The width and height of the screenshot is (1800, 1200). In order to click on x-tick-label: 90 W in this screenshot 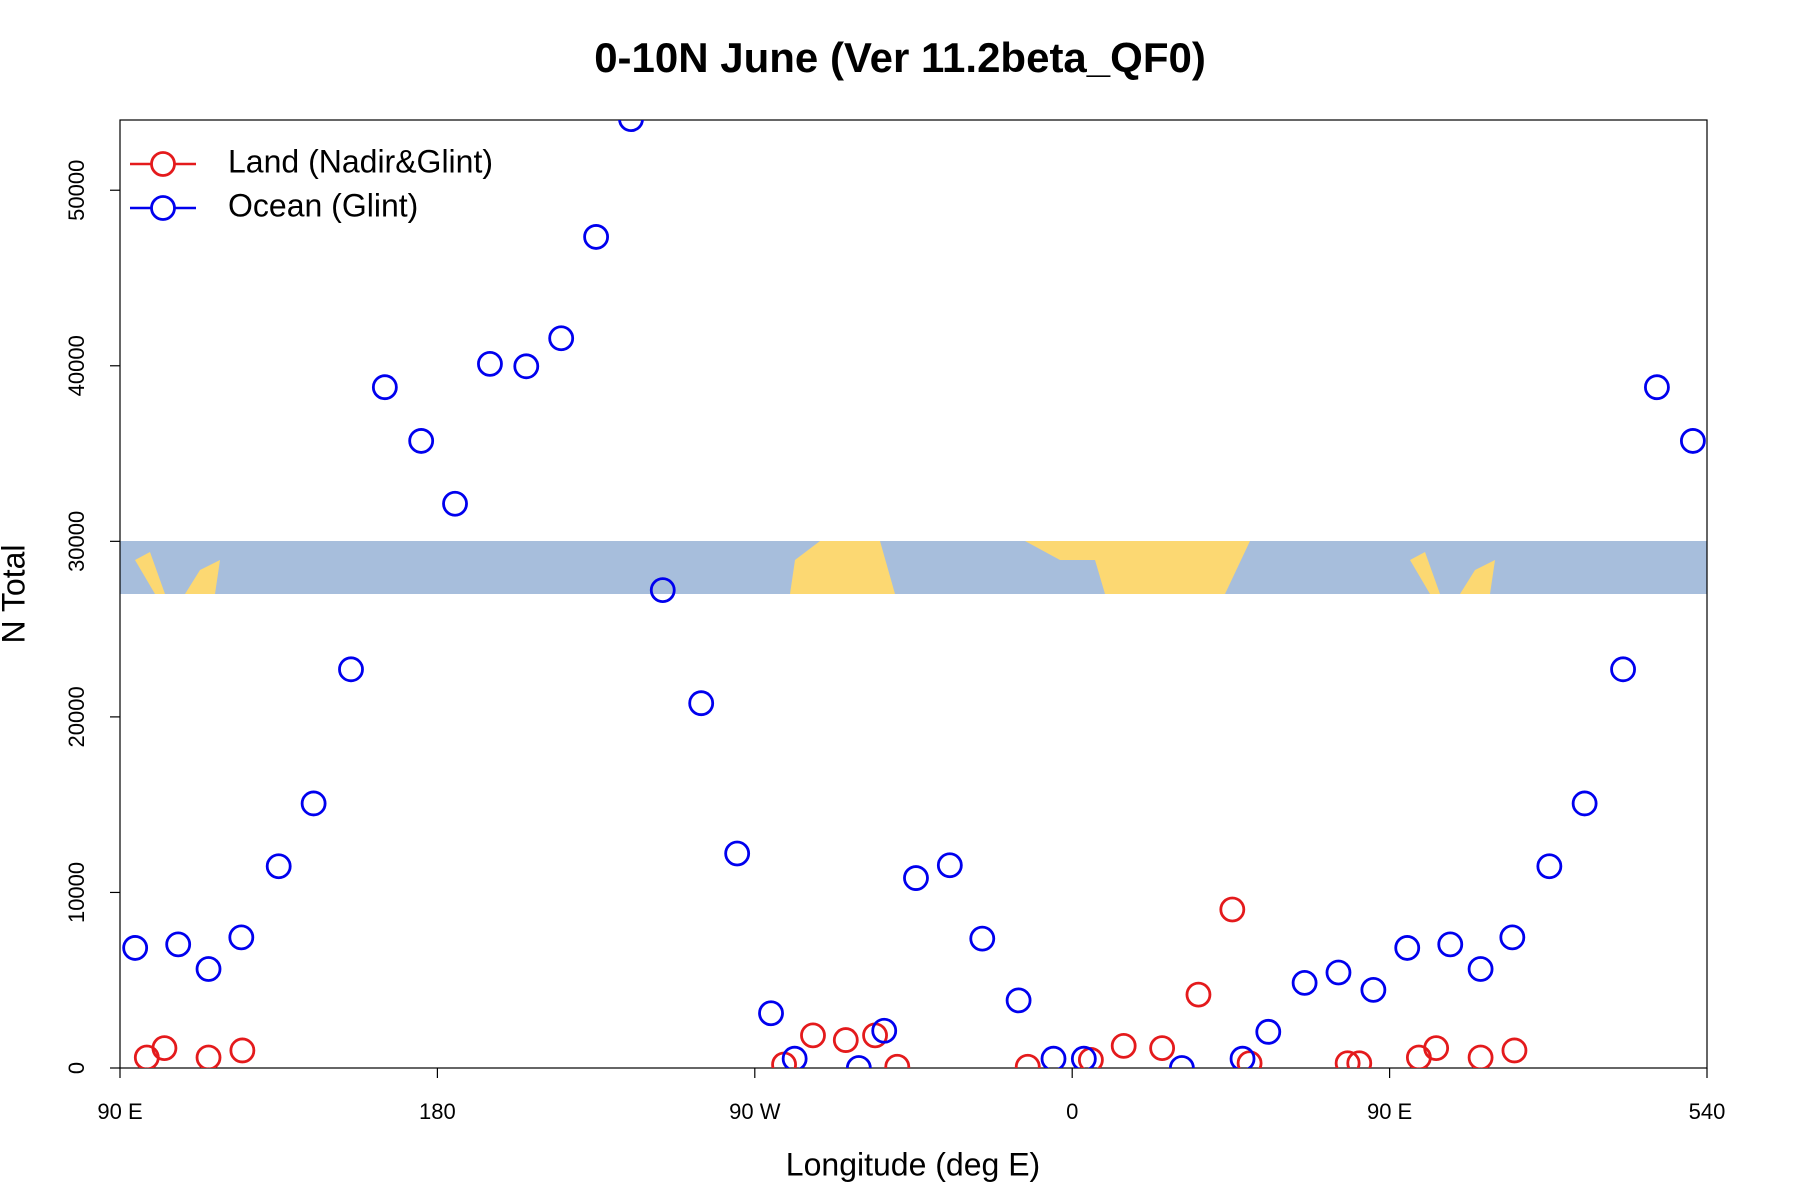, I will do `click(755, 1111)`.